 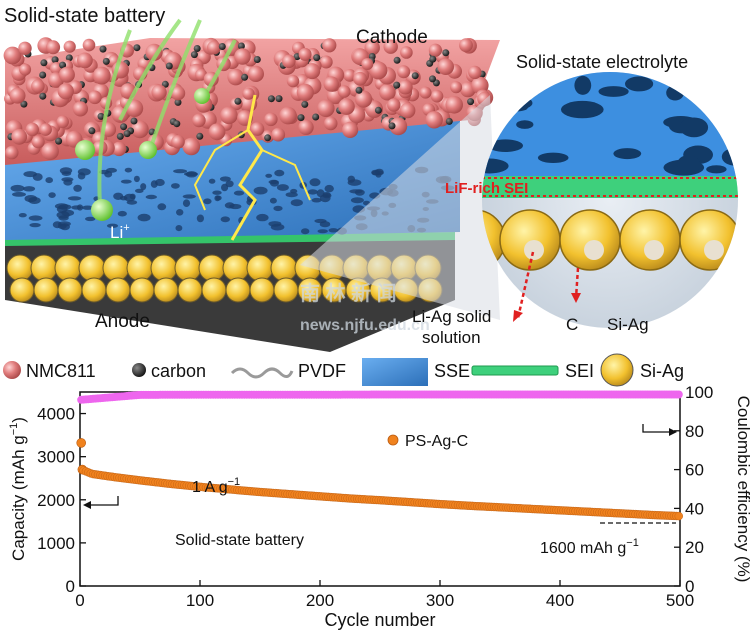 I want to click on x-tick-label: 200, so click(x=320, y=600).